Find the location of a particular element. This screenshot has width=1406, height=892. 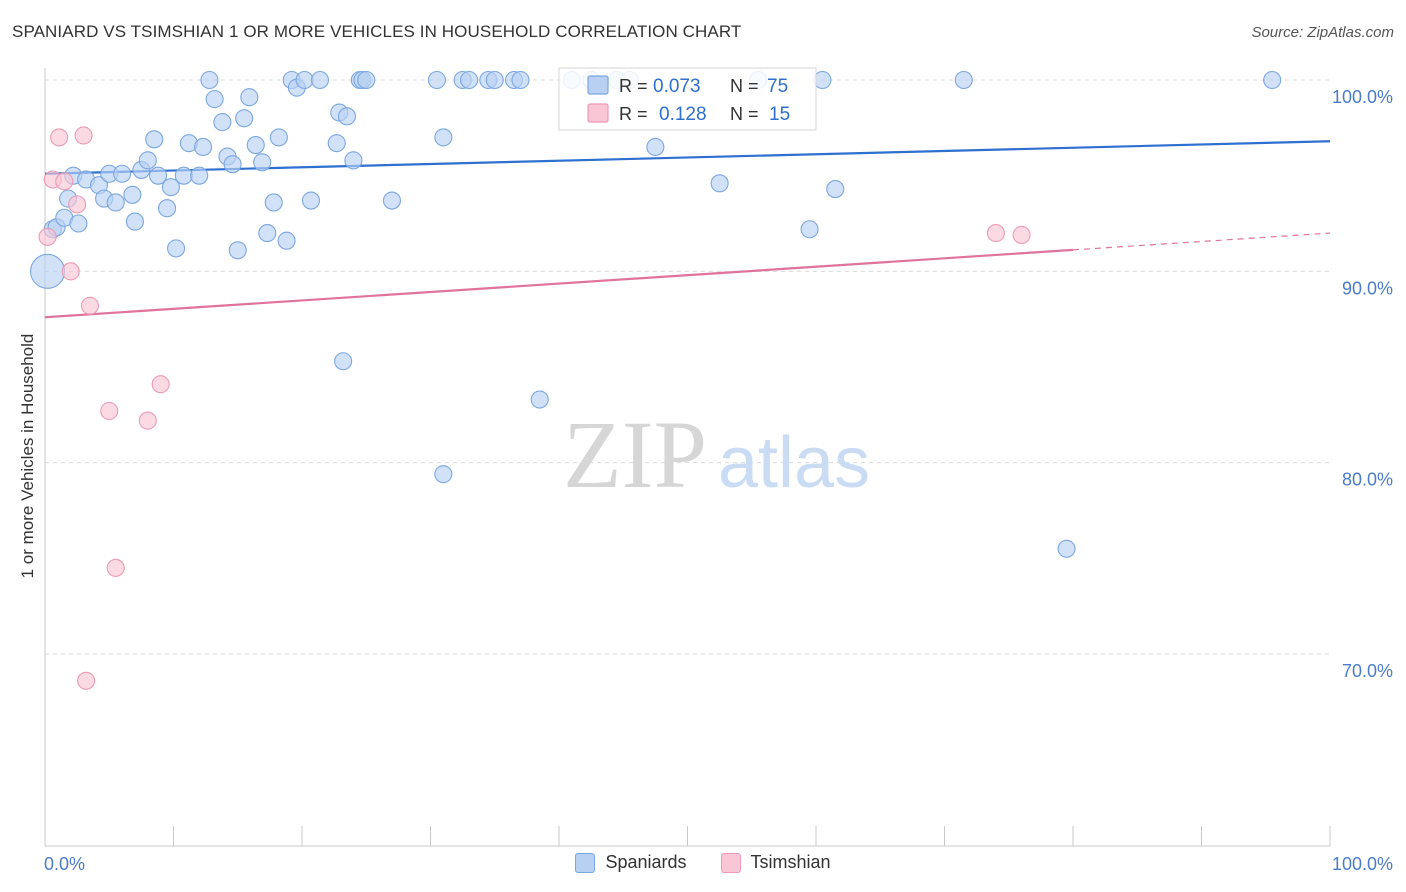

legend-swatch-blue is located at coordinates (585, 862).